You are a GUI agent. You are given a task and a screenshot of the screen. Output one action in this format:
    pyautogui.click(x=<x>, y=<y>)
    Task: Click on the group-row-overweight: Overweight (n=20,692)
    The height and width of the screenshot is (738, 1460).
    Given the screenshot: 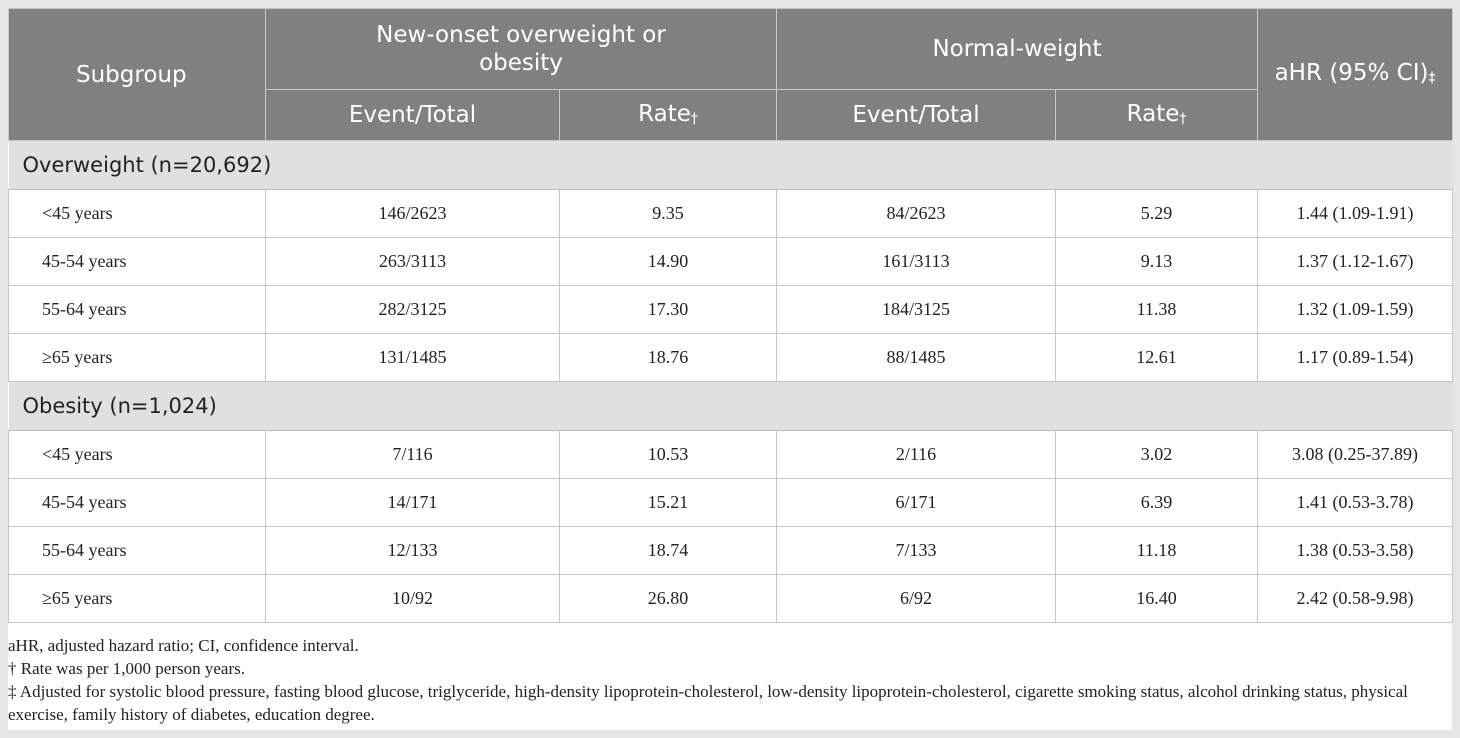 What is the action you would take?
    pyautogui.click(x=730, y=165)
    